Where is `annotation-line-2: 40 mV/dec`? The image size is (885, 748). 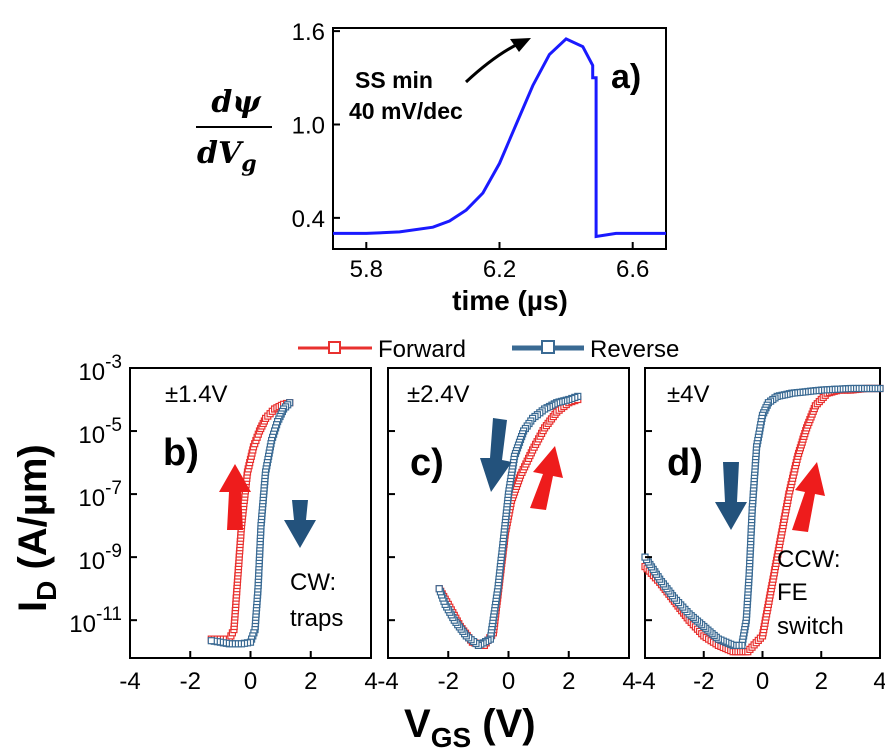
annotation-line-2: 40 mV/dec is located at coordinates (406, 111).